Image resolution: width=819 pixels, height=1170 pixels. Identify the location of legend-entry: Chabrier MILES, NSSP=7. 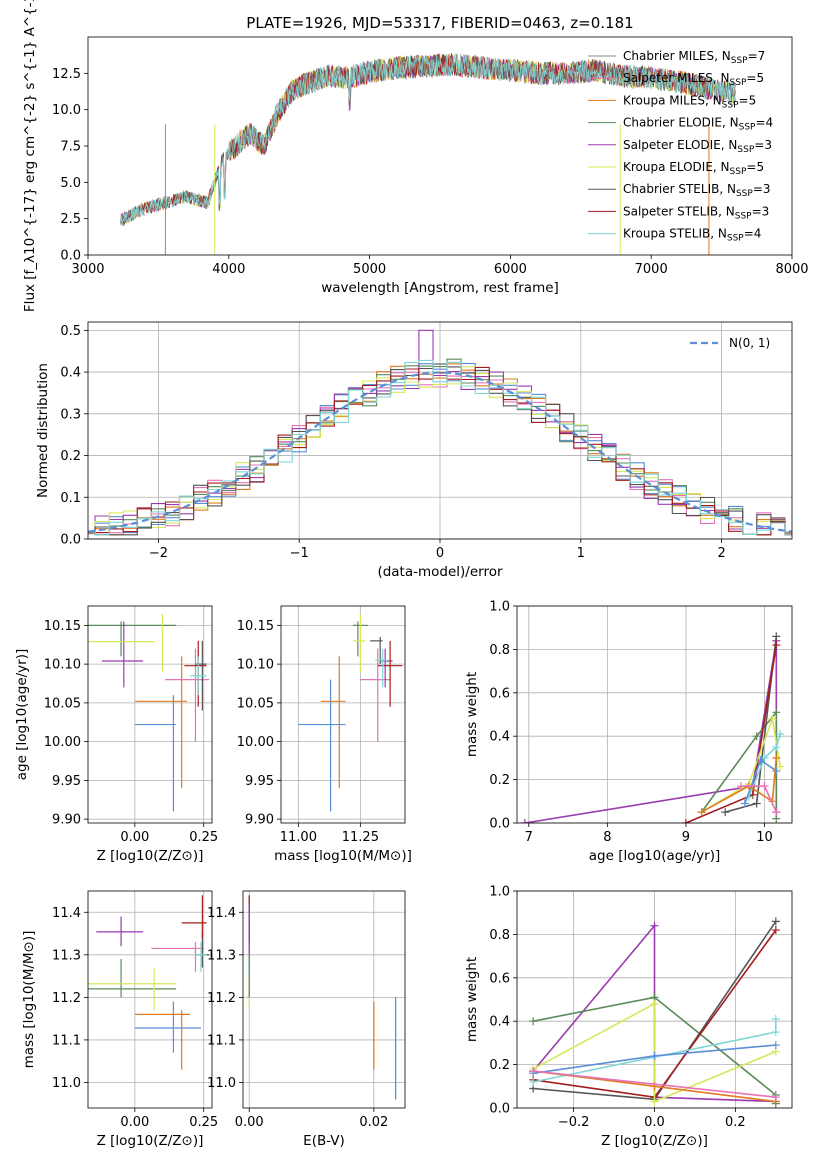
(694, 57).